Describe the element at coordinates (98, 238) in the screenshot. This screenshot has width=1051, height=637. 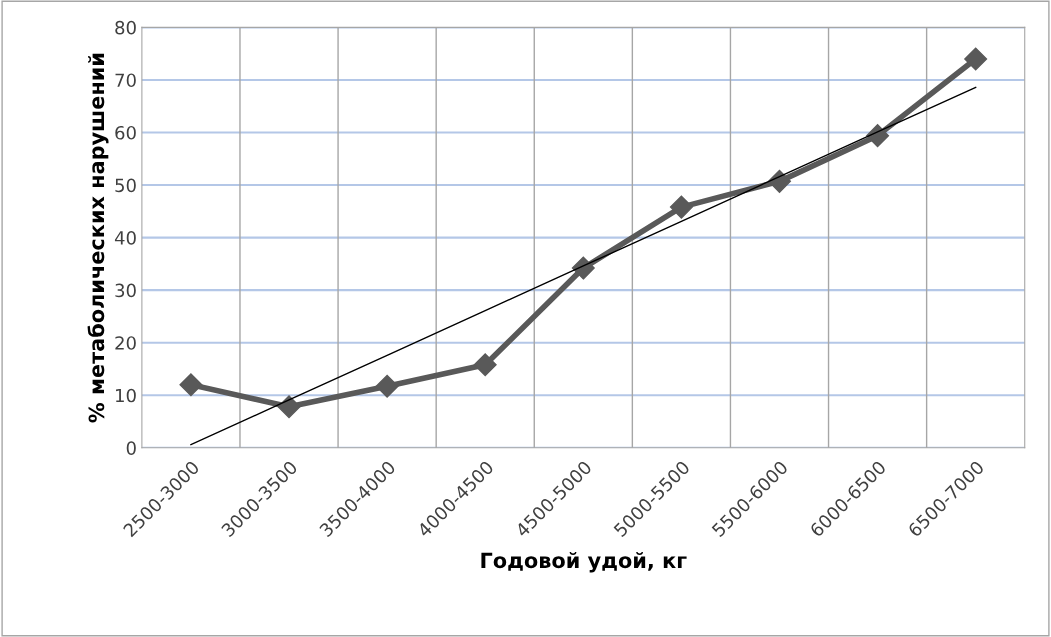
I see `y-axis-title: % метаболических нарушений` at that location.